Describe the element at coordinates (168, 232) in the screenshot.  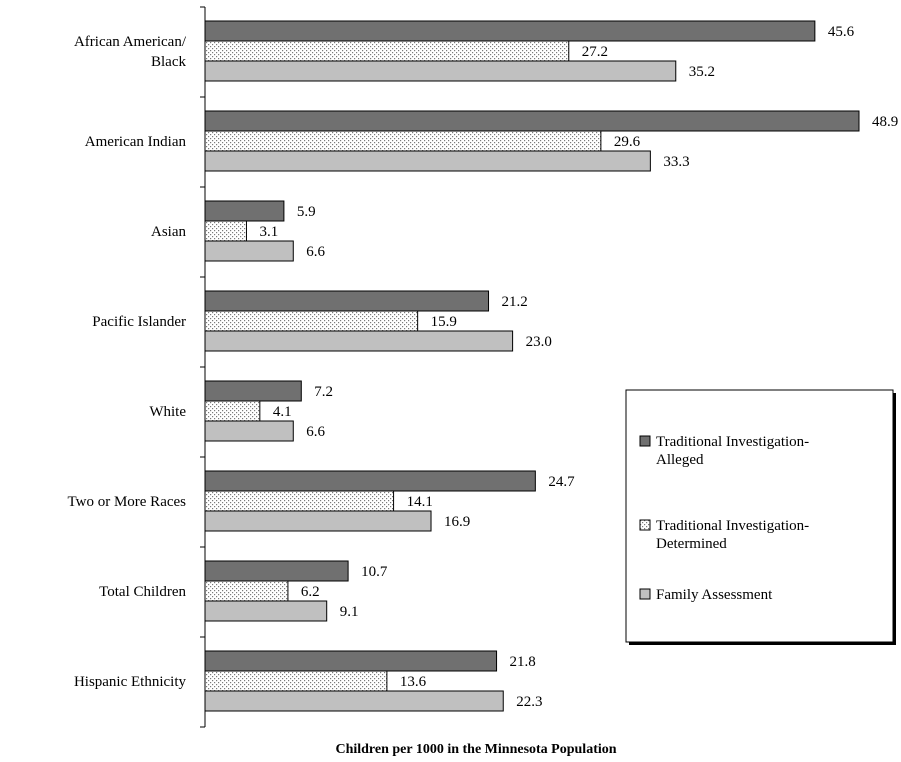
I see `category-label: Asian` at that location.